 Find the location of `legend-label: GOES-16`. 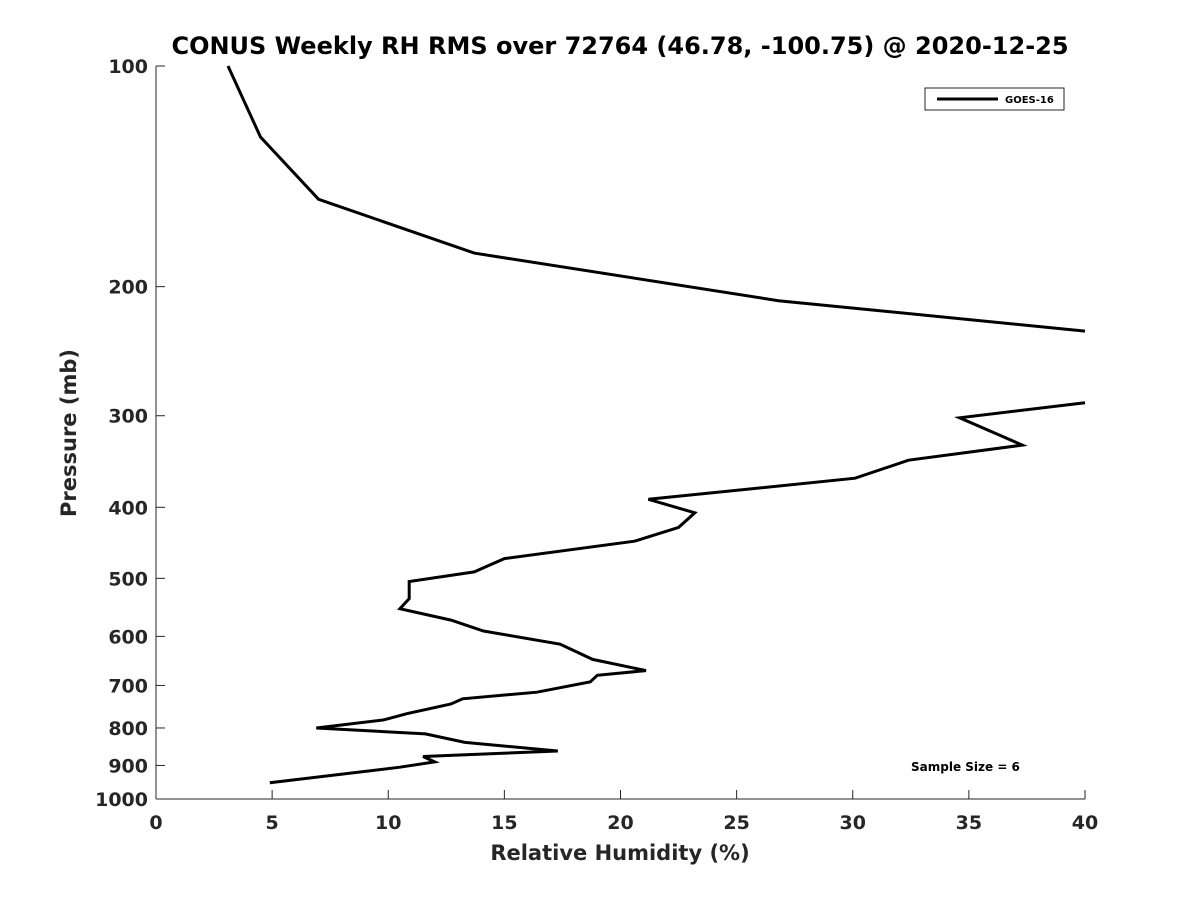

legend-label: GOES-16 is located at coordinates (1029, 100).